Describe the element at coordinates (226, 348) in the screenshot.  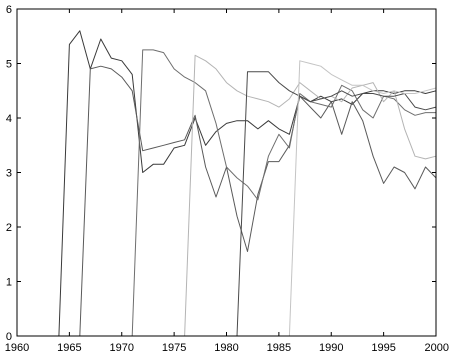
I see `x-tick-label: 1980` at that location.